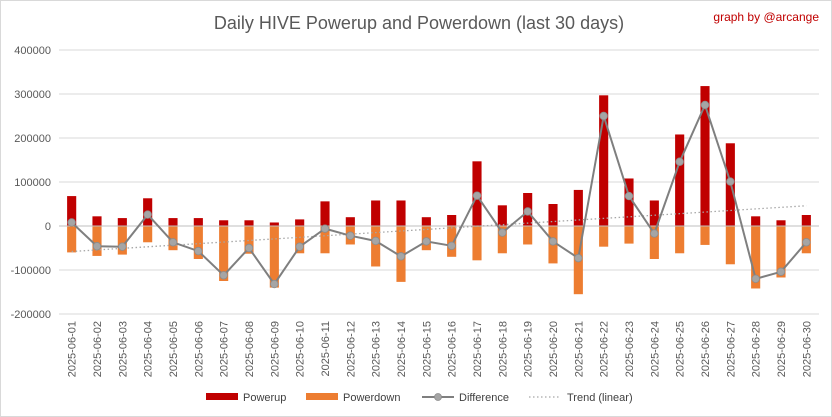 Image resolution: width=832 pixels, height=417 pixels. What do you see at coordinates (32, 51) in the screenshot?
I see `y-tick-label: 400000` at bounding box center [32, 51].